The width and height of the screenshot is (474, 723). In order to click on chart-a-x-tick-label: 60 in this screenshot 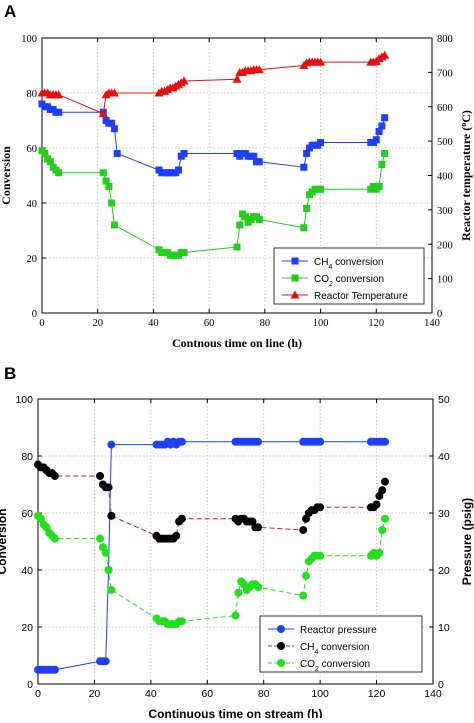, I will do `click(209, 323)`.